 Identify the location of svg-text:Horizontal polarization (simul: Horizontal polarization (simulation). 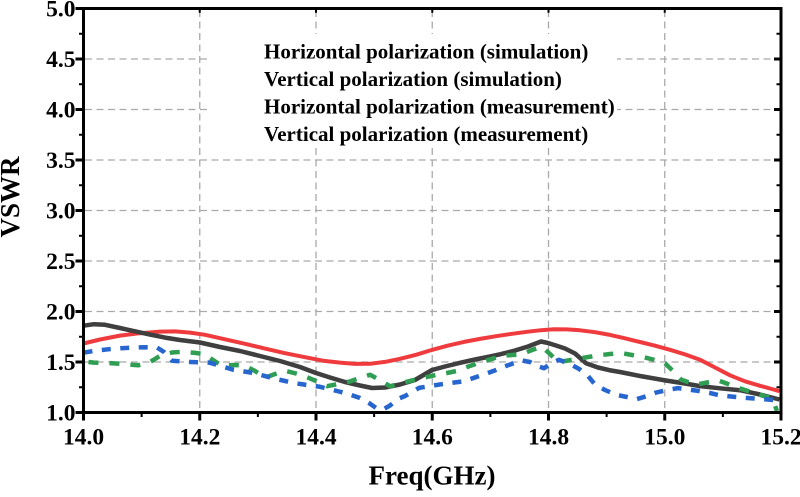
(426, 52).